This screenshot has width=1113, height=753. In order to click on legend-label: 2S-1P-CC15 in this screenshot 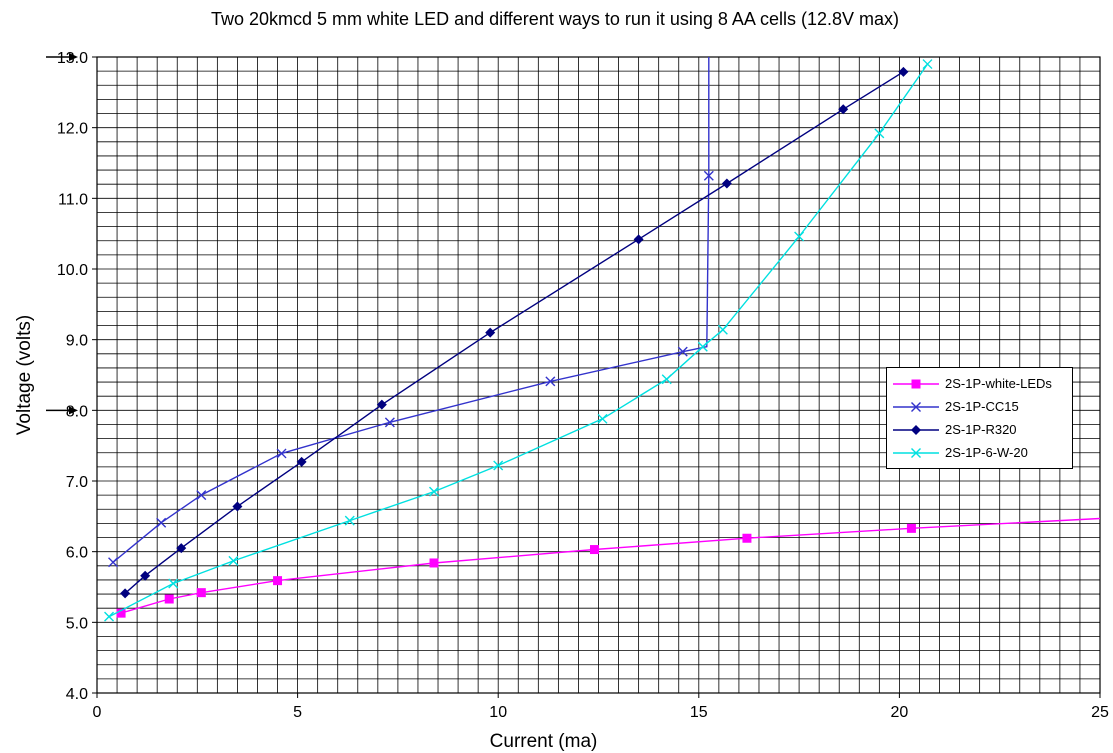, I will do `click(982, 406)`.